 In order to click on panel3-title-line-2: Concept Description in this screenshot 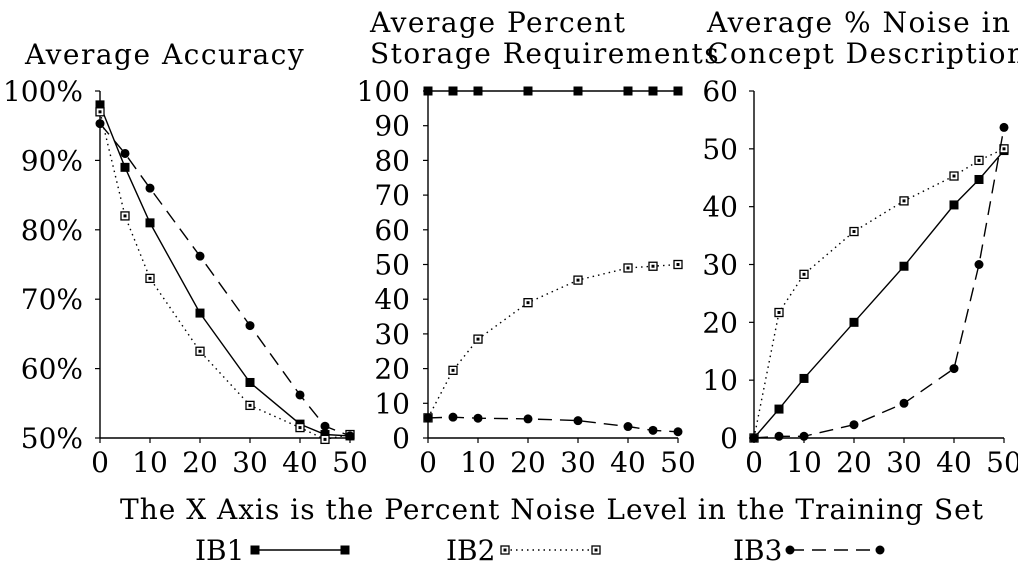, I will do `click(862, 53)`.